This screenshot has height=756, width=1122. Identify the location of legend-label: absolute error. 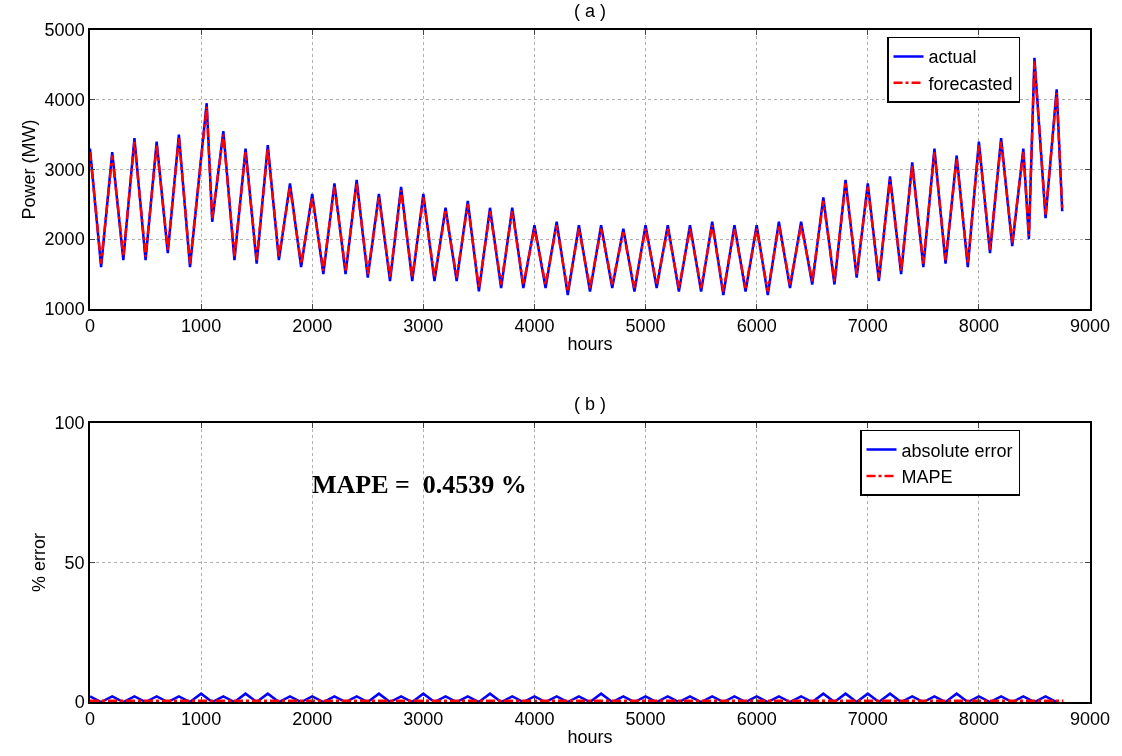
(957, 450).